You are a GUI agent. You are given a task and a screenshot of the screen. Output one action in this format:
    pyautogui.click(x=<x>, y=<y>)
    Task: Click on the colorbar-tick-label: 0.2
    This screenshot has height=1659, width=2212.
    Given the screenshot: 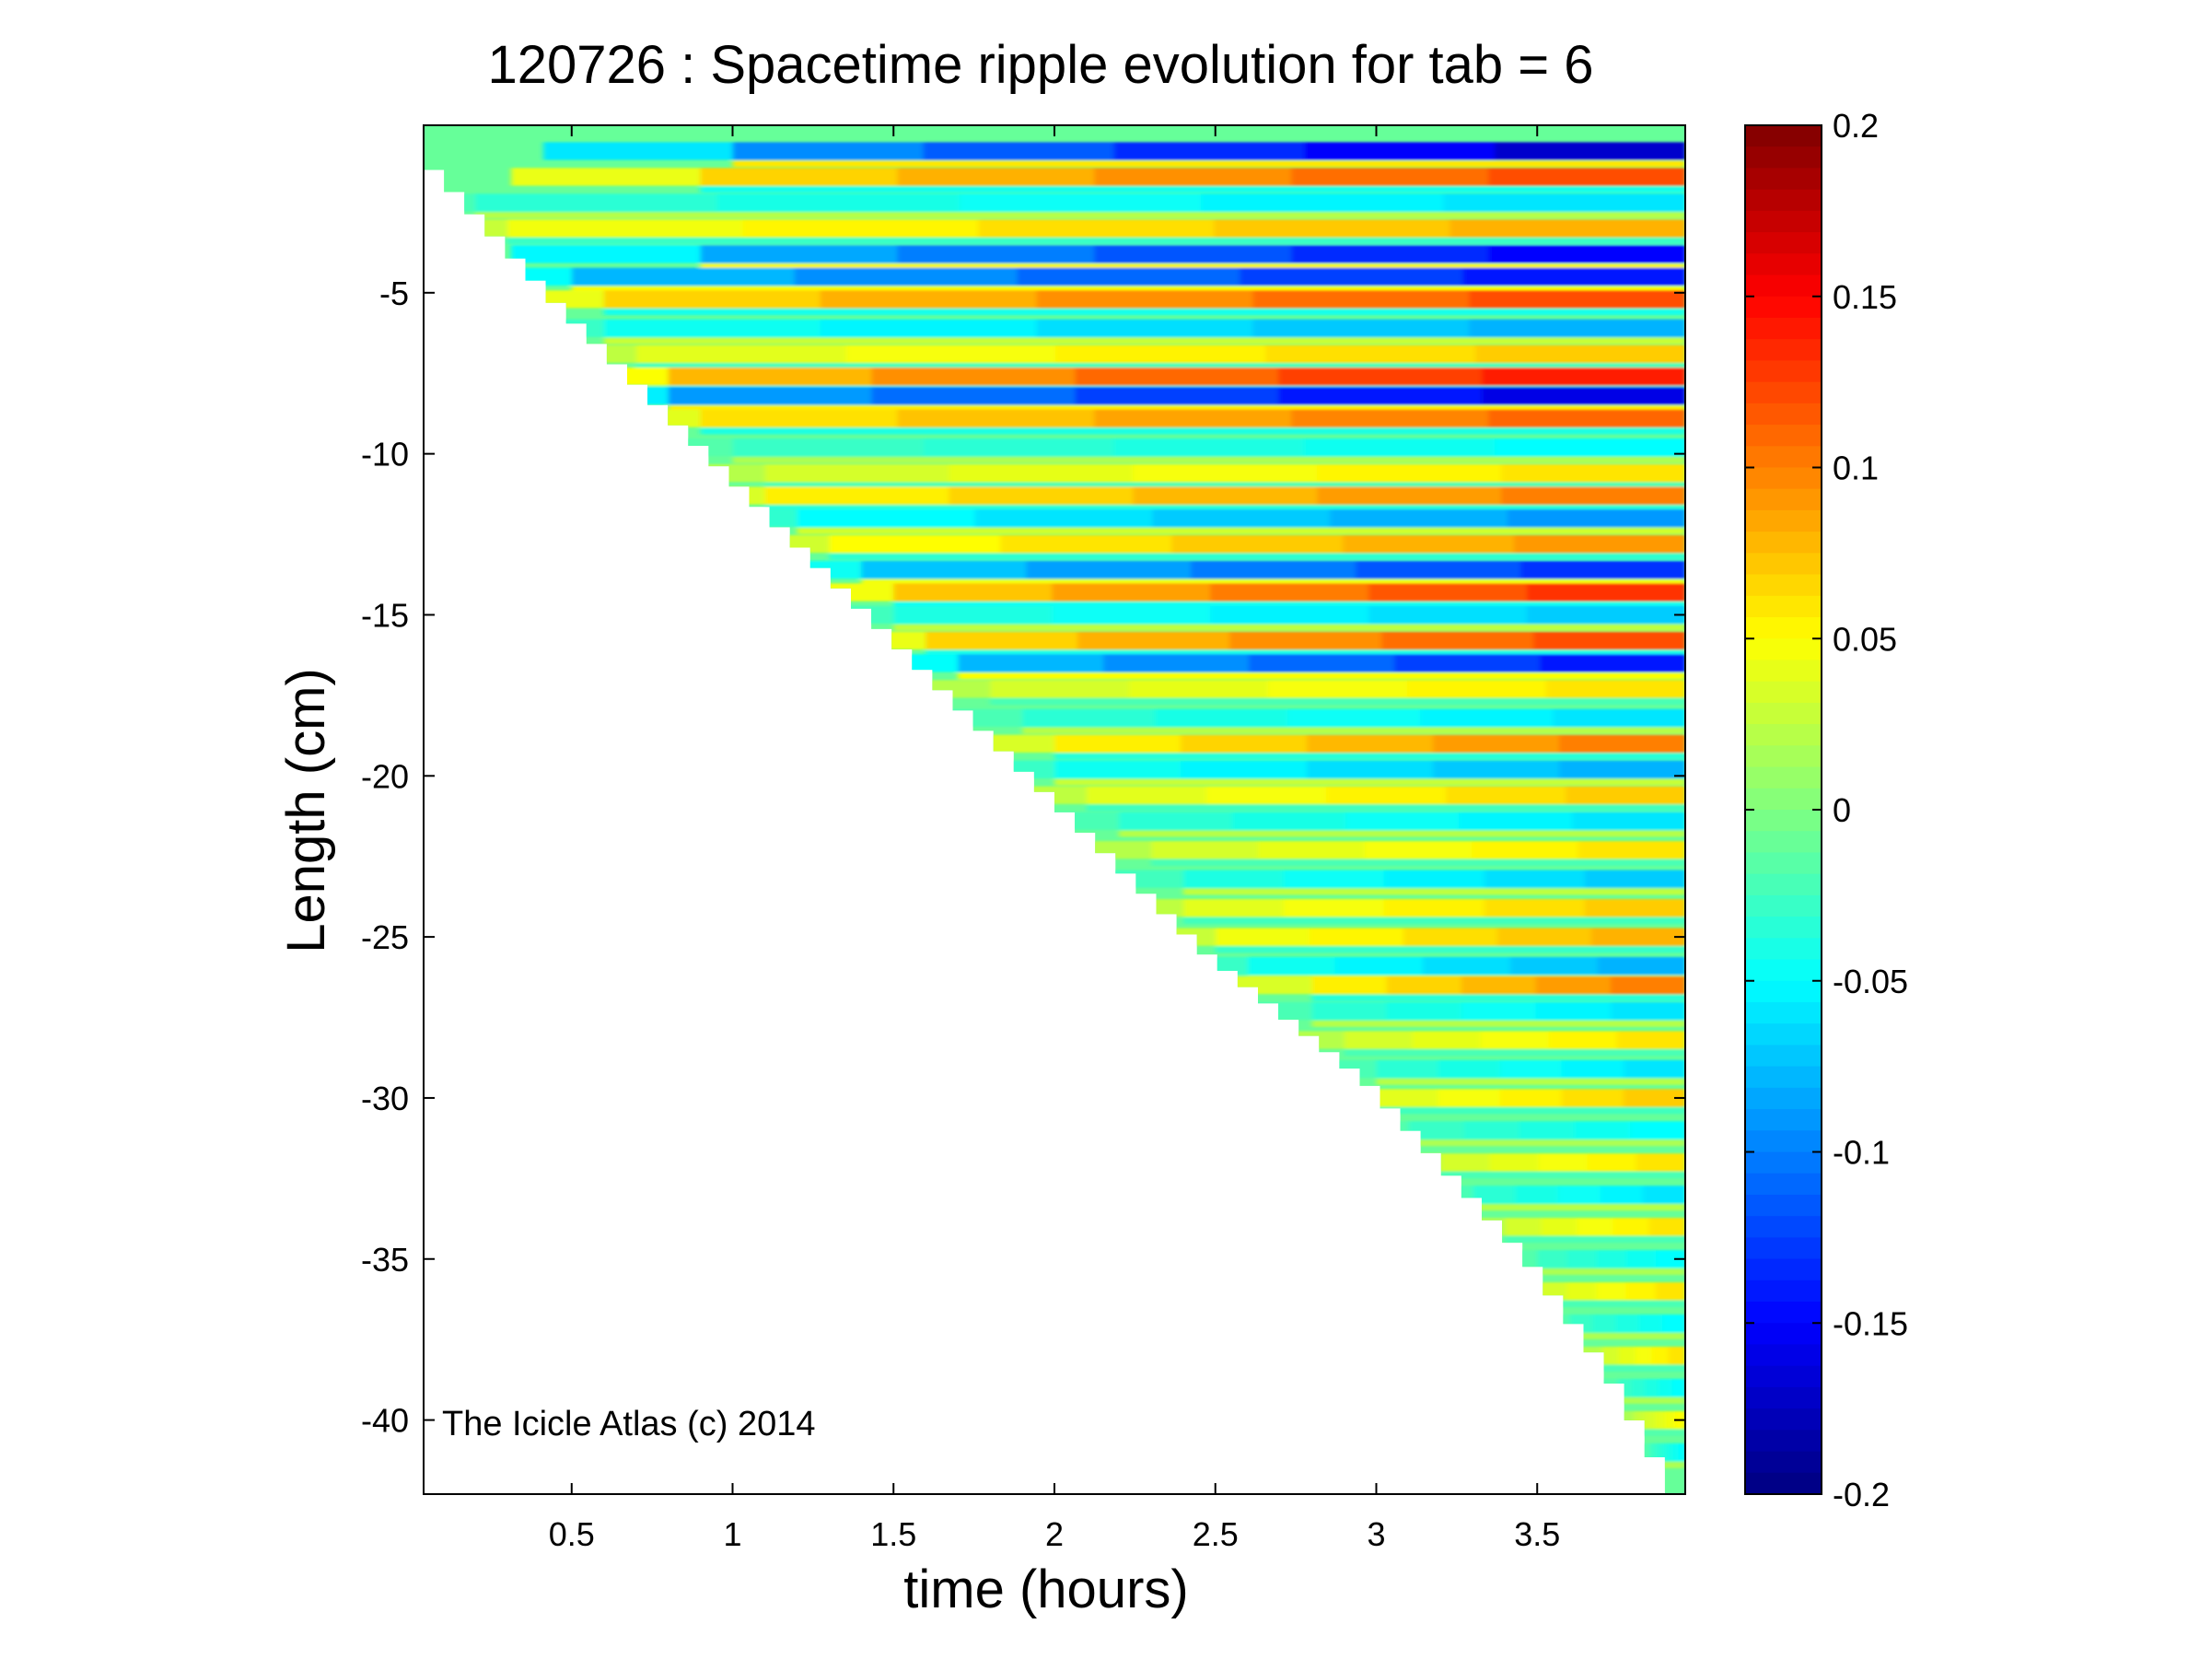 What is the action you would take?
    pyautogui.click(x=1856, y=126)
    